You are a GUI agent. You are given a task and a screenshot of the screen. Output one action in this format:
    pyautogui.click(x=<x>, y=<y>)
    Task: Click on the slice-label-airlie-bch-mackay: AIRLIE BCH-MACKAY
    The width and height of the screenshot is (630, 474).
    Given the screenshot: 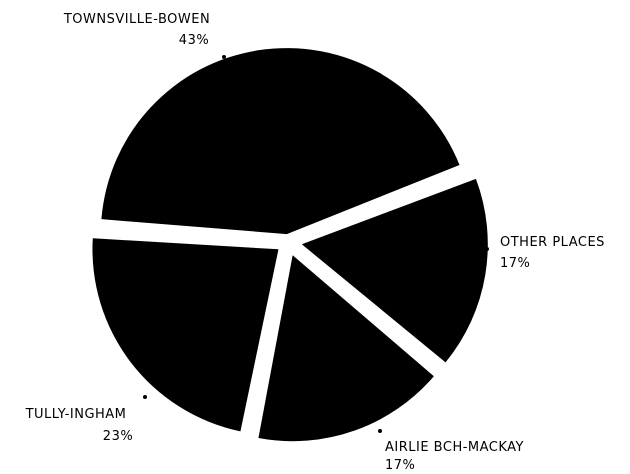 What is the action you would take?
    pyautogui.click(x=454, y=447)
    